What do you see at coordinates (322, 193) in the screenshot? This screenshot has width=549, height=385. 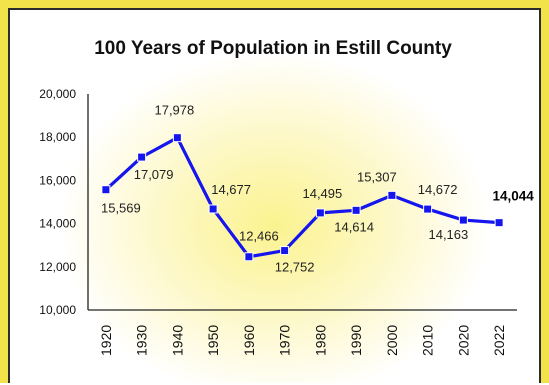 I see `data-label: 14,495` at bounding box center [322, 193].